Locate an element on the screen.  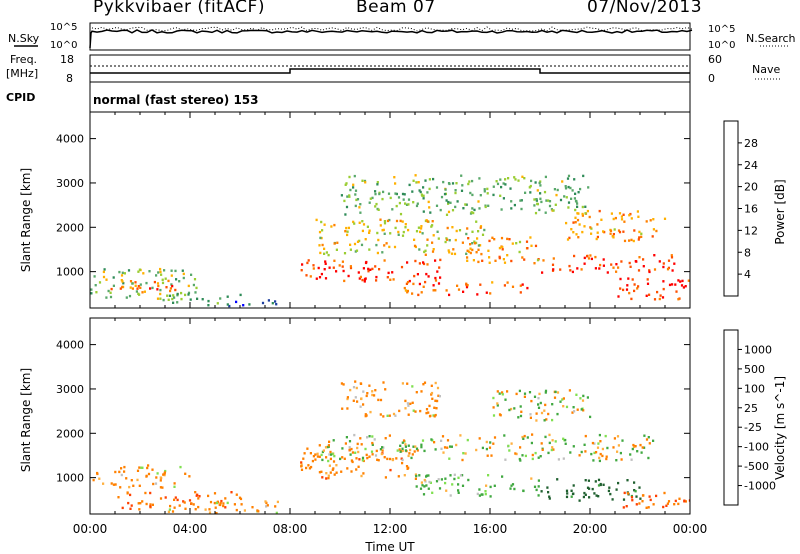
nsky-right-tick-top: 10^5 is located at coordinates (721, 29).